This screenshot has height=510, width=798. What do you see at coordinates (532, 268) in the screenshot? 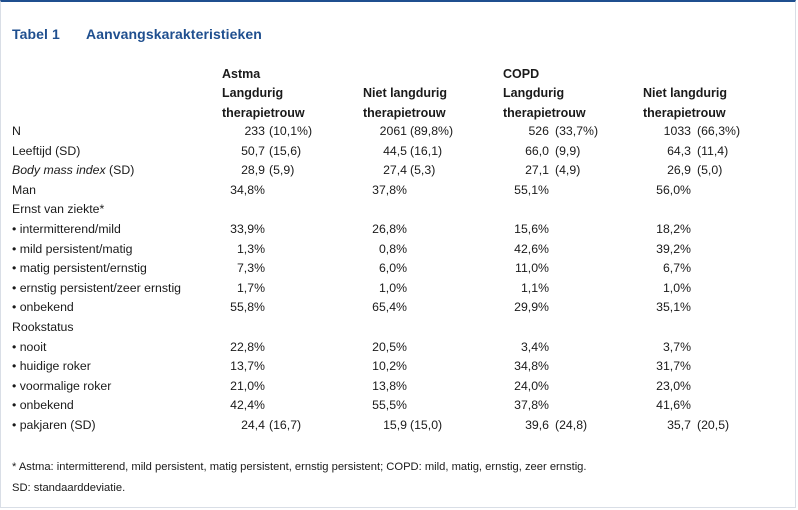
I see `cell-value: 11,0%` at bounding box center [532, 268].